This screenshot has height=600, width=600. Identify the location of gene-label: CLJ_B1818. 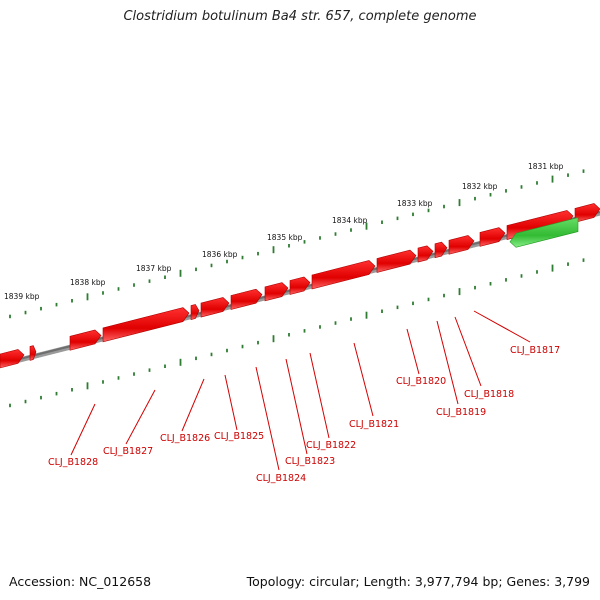
(489, 394).